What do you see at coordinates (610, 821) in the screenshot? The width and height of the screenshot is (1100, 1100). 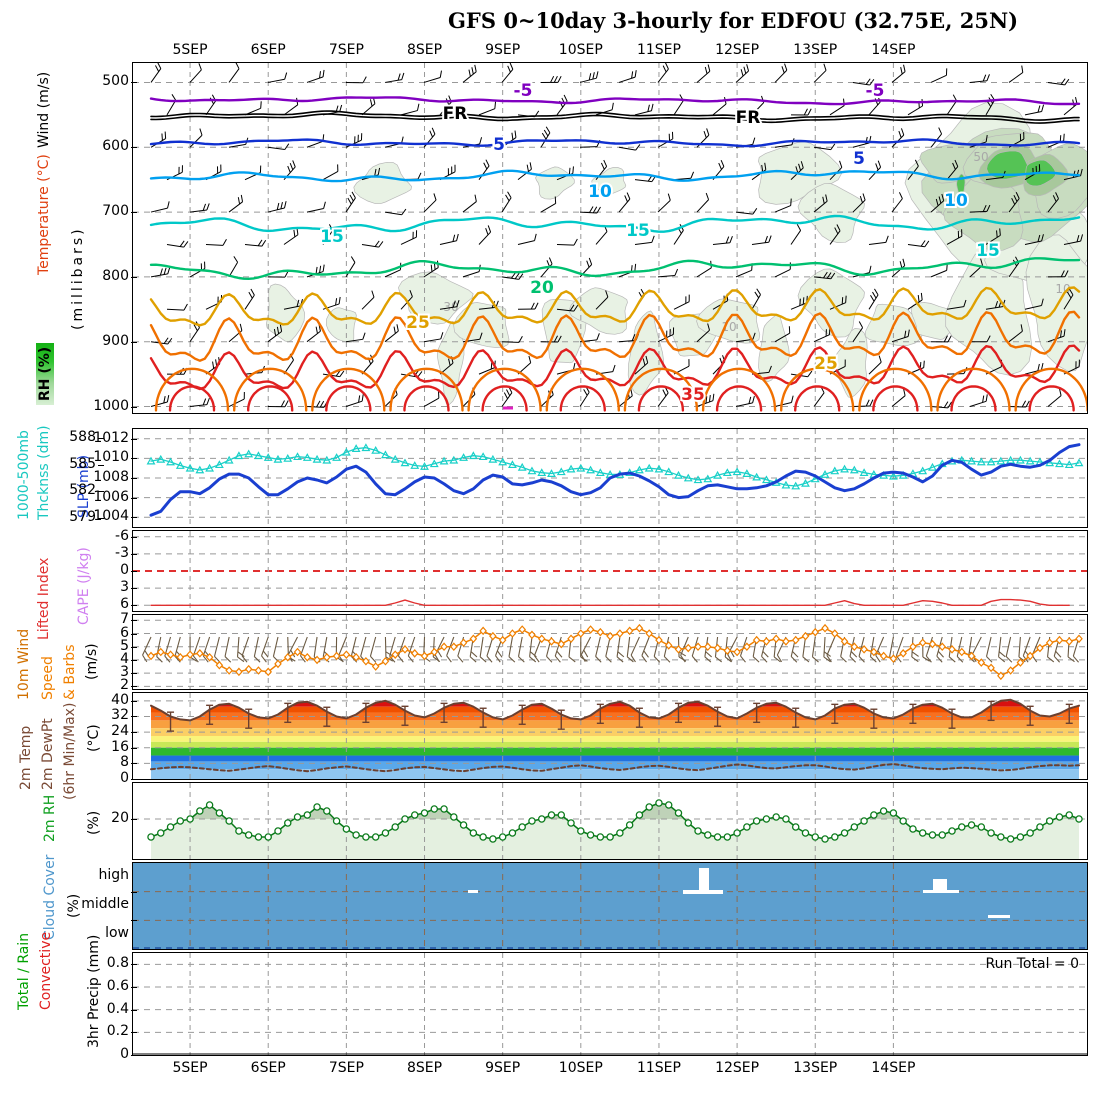 I see `panel-2m-rh` at bounding box center [610, 821].